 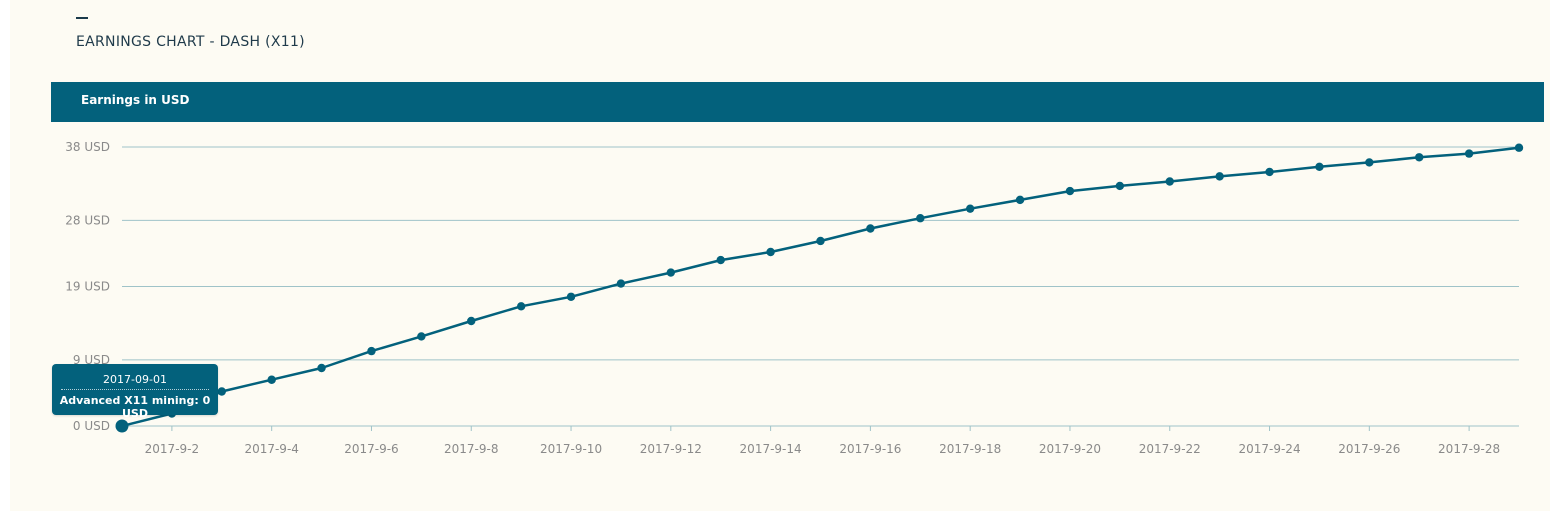 I want to click on y-tick-label: 9 USD, so click(x=91, y=360).